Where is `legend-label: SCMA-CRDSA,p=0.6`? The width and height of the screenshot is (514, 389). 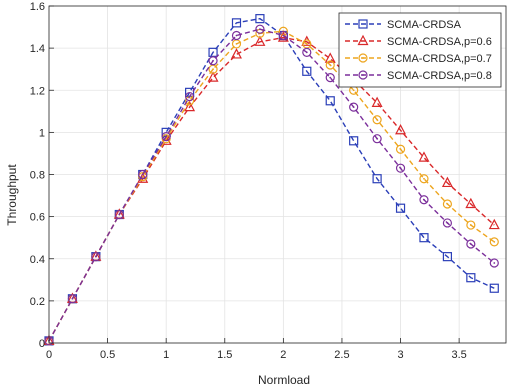 legend-label: SCMA-CRDSA,p=0.6 is located at coordinates (439, 42).